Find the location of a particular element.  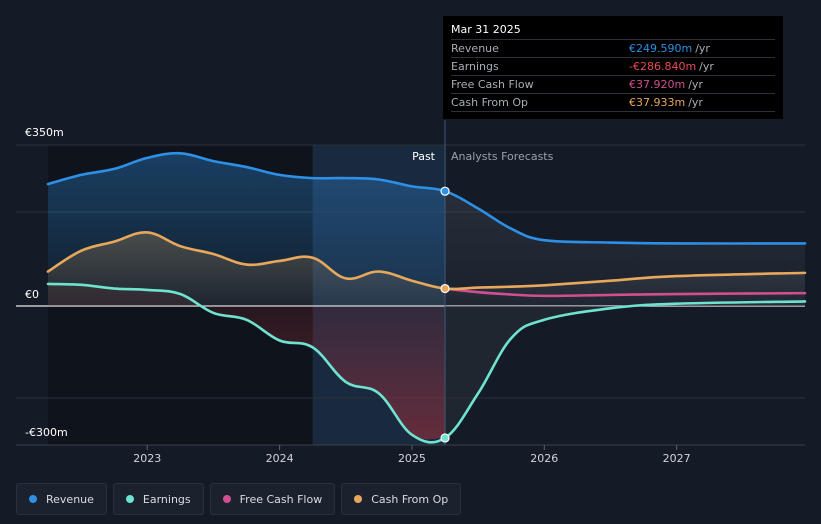

tooltip-label: Cash From Op is located at coordinates (490, 102).